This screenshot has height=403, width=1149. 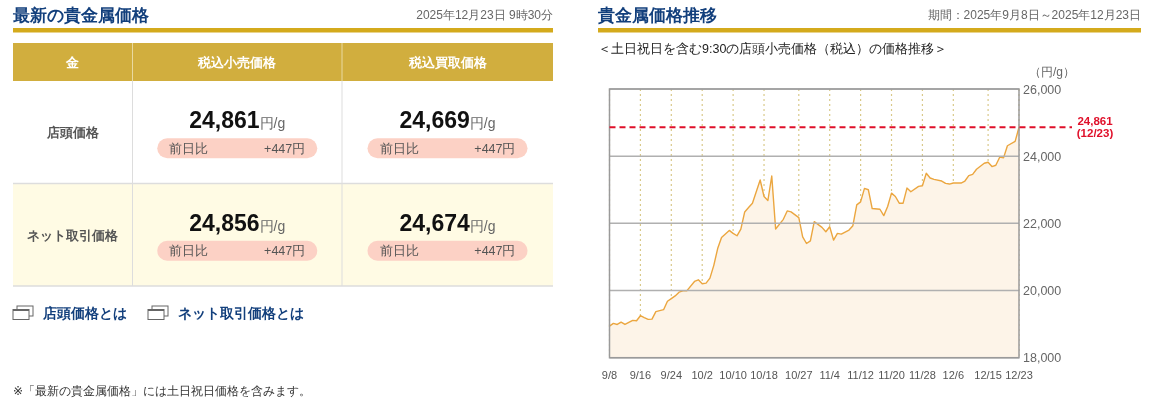 I want to click on x-tick-label: 10/18, so click(x=764, y=375).